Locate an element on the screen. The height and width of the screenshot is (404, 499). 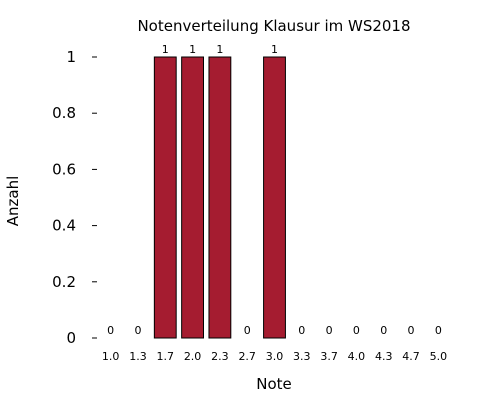
x-tick-label: 2.7 is located at coordinates (247, 356).